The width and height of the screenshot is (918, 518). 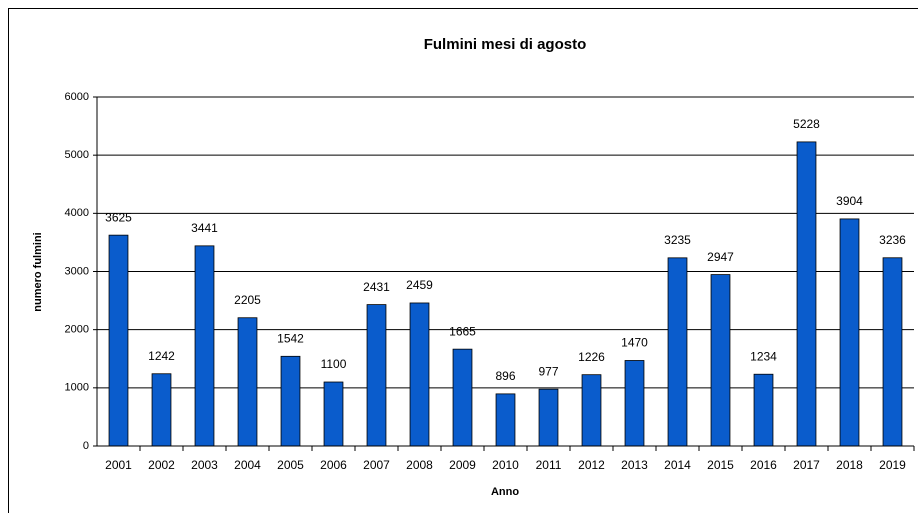 I want to click on x-tick-label: 2008, so click(x=419, y=465).